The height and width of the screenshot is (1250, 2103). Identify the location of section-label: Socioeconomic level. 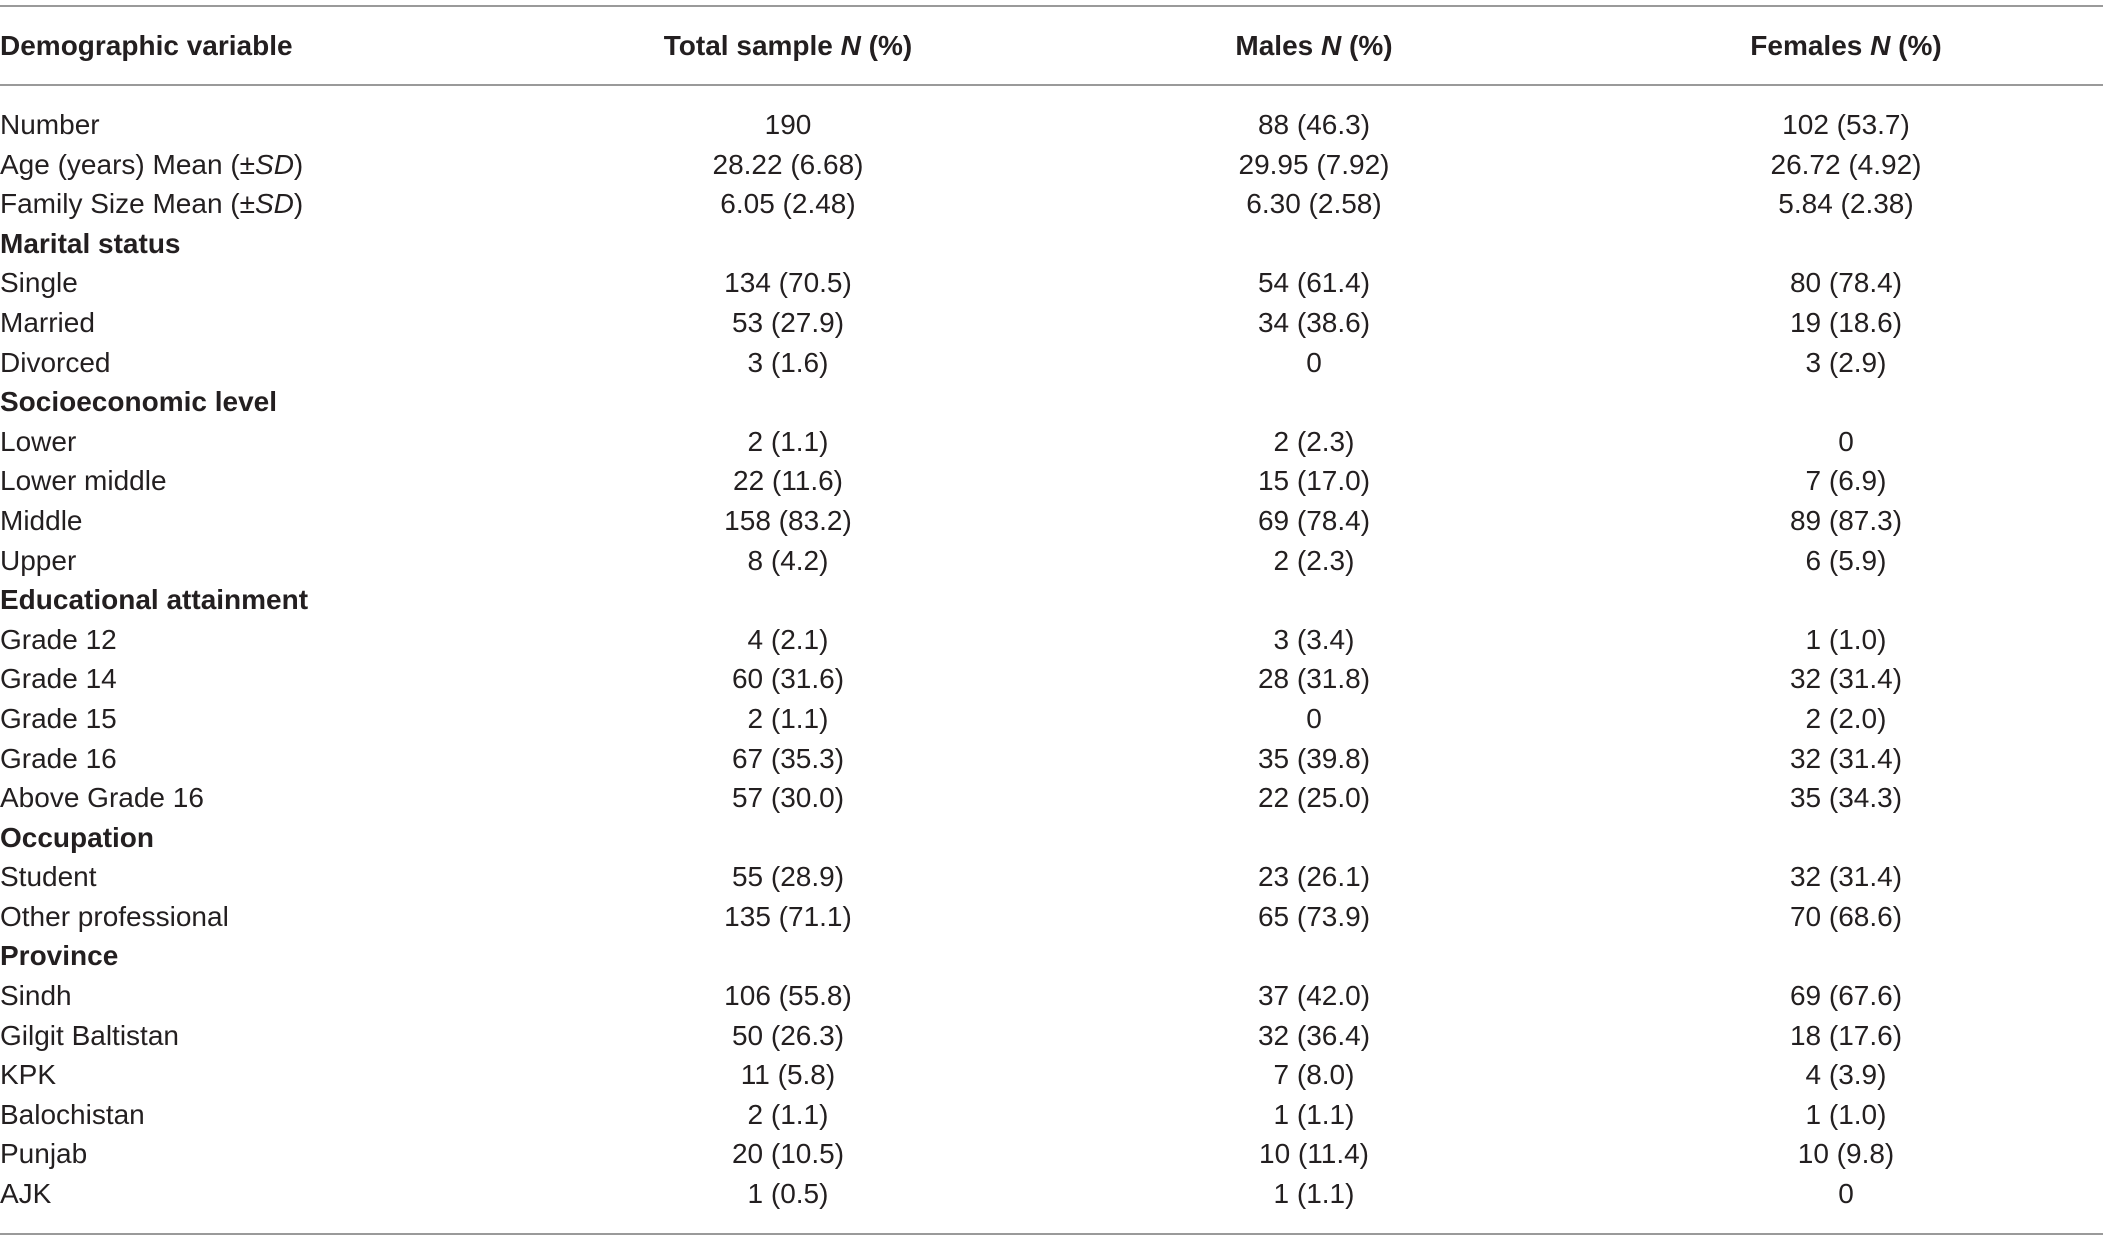
(138, 402).